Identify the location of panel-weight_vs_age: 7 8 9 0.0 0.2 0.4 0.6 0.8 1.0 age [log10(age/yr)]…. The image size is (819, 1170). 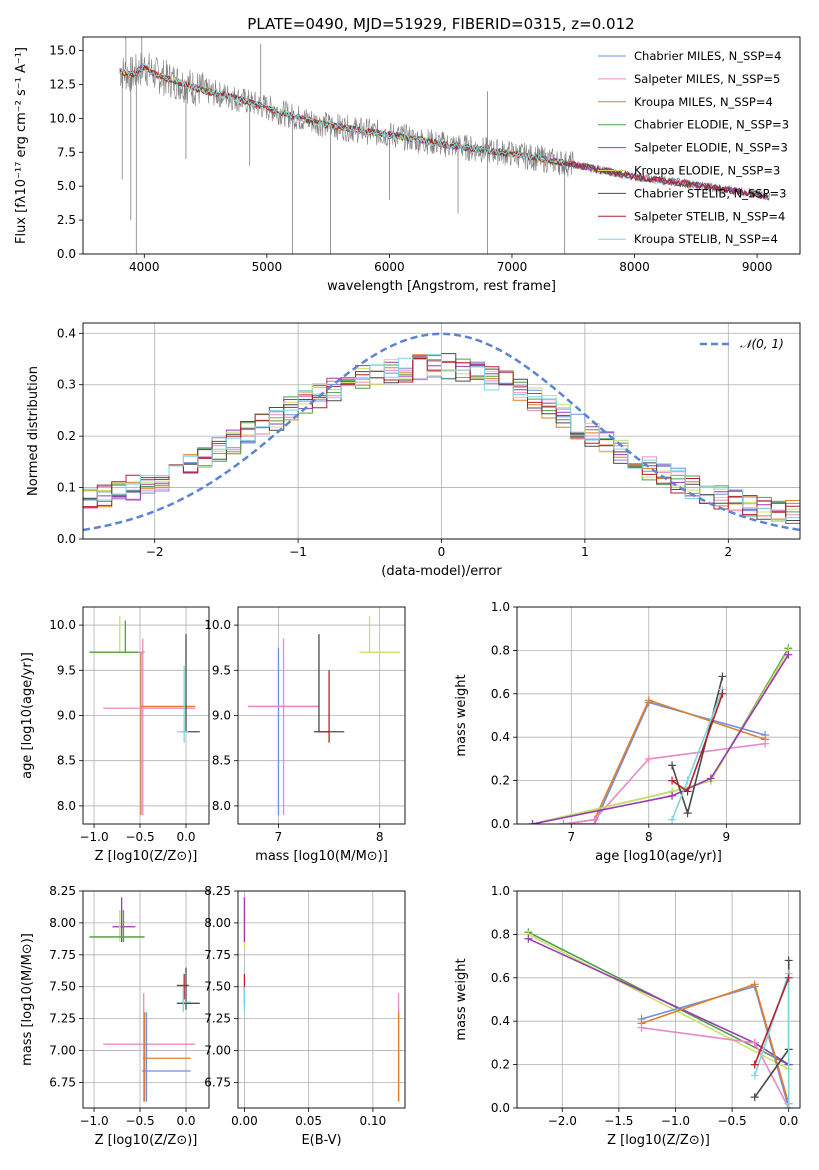
(627, 732).